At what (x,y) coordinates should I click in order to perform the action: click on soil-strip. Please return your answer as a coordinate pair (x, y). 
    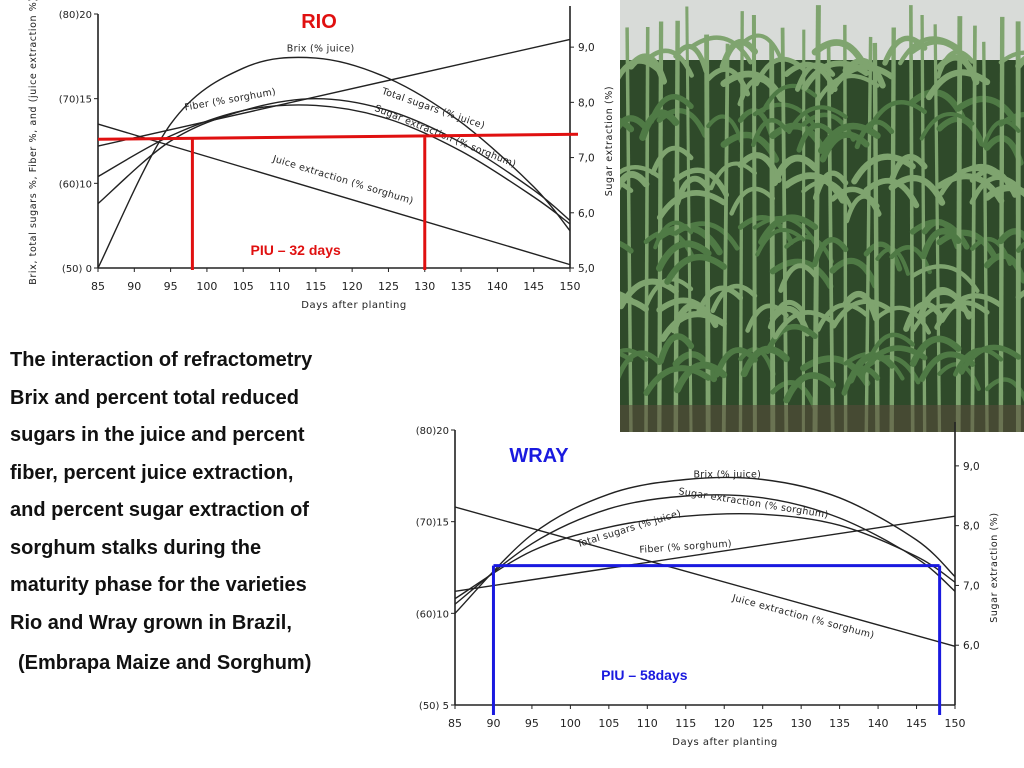
    Looking at the image, I should click on (822, 418).